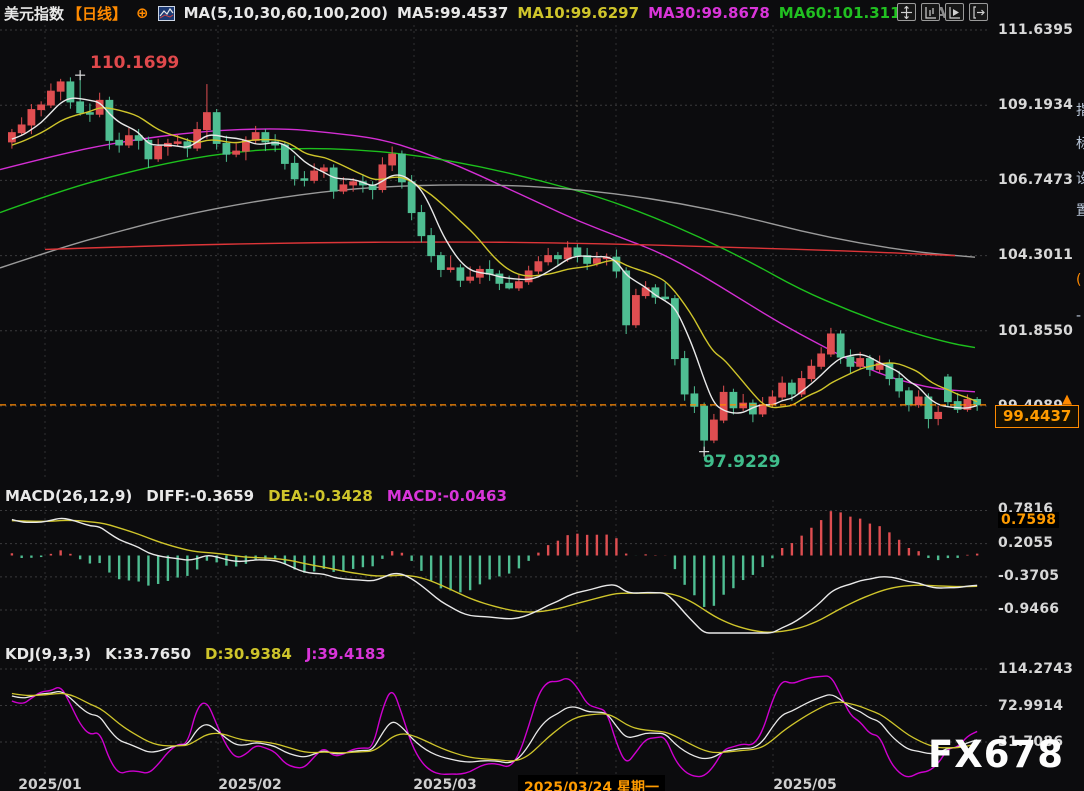 The width and height of the screenshot is (1084, 791). I want to click on time-axis-label: 2025/01, so click(50, 784).